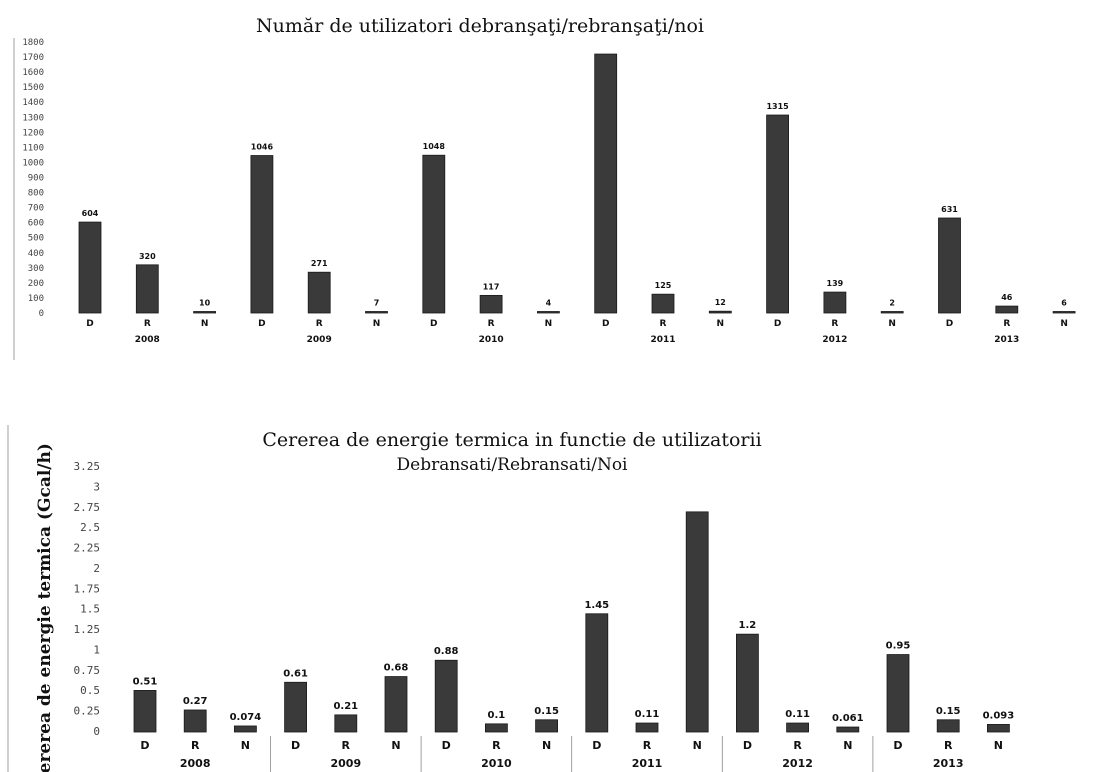 This screenshot has width=1093, height=772. What do you see at coordinates (33, 118) in the screenshot?
I see `y-tick-label: 1300` at bounding box center [33, 118].